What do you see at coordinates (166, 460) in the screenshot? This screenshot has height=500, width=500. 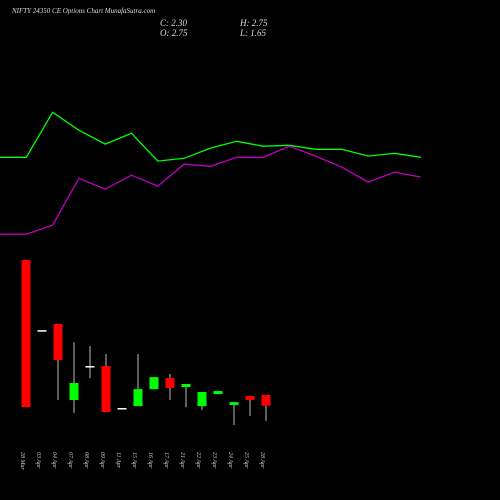 I see `x-tick-label: 17 Apr` at bounding box center [166, 460].